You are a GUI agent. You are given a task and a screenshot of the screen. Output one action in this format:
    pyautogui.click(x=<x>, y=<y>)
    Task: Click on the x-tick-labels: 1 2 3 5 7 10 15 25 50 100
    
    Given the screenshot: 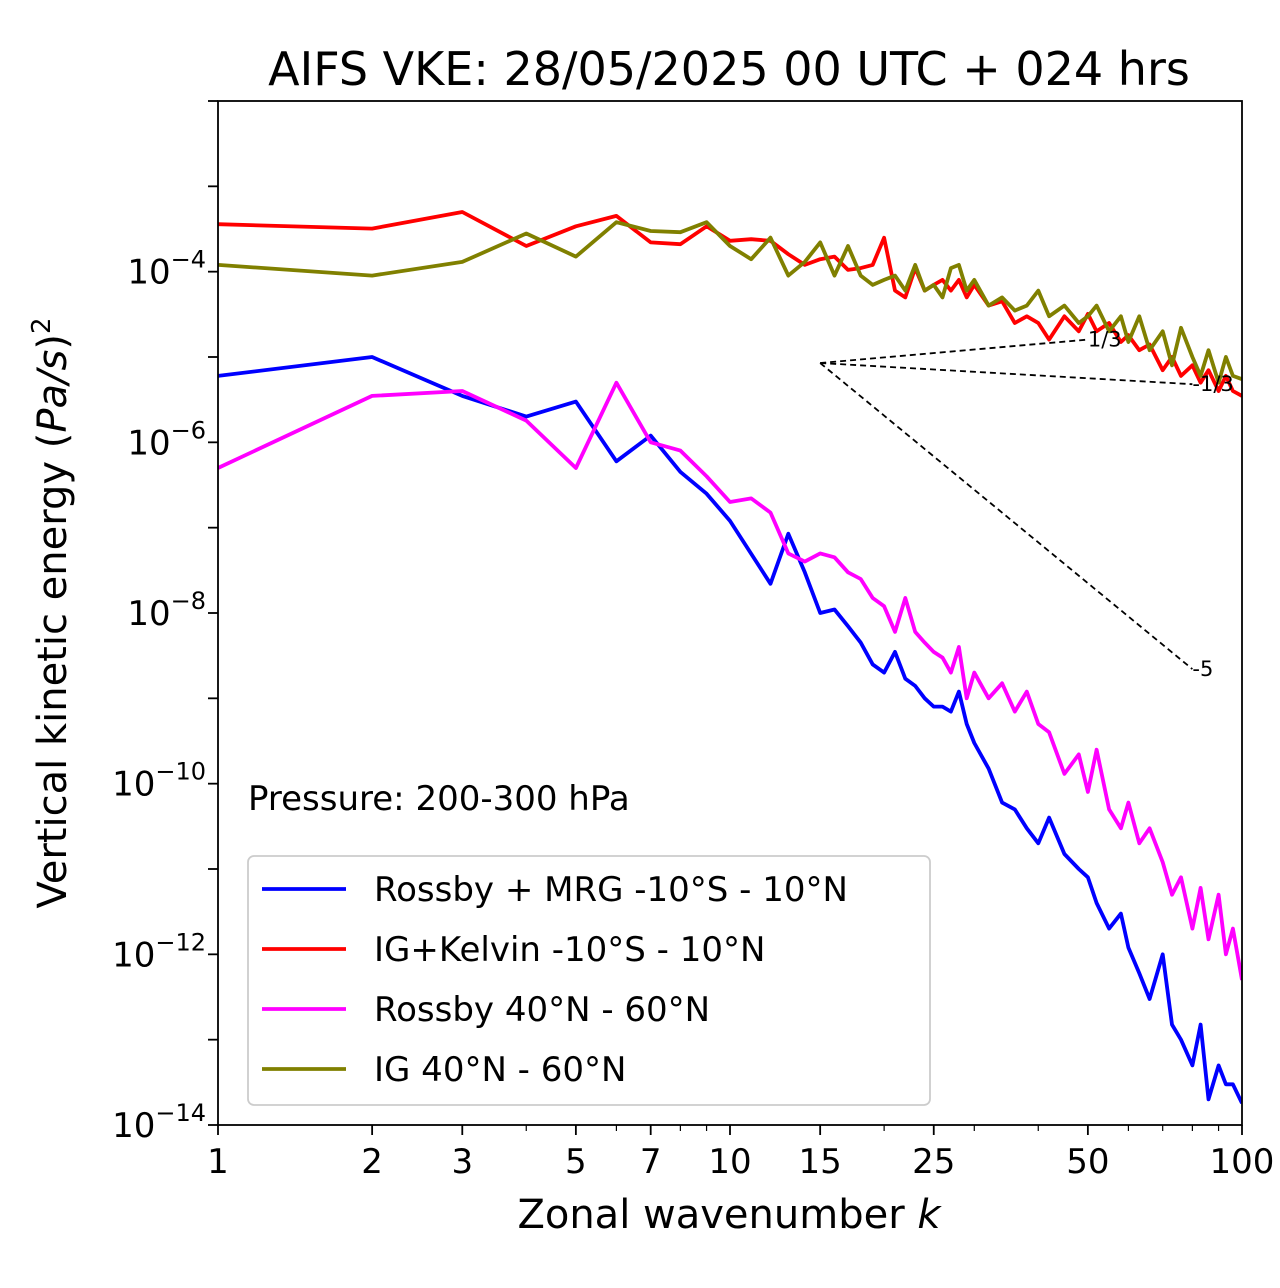 What is the action you would take?
    pyautogui.click(x=740, y=1162)
    